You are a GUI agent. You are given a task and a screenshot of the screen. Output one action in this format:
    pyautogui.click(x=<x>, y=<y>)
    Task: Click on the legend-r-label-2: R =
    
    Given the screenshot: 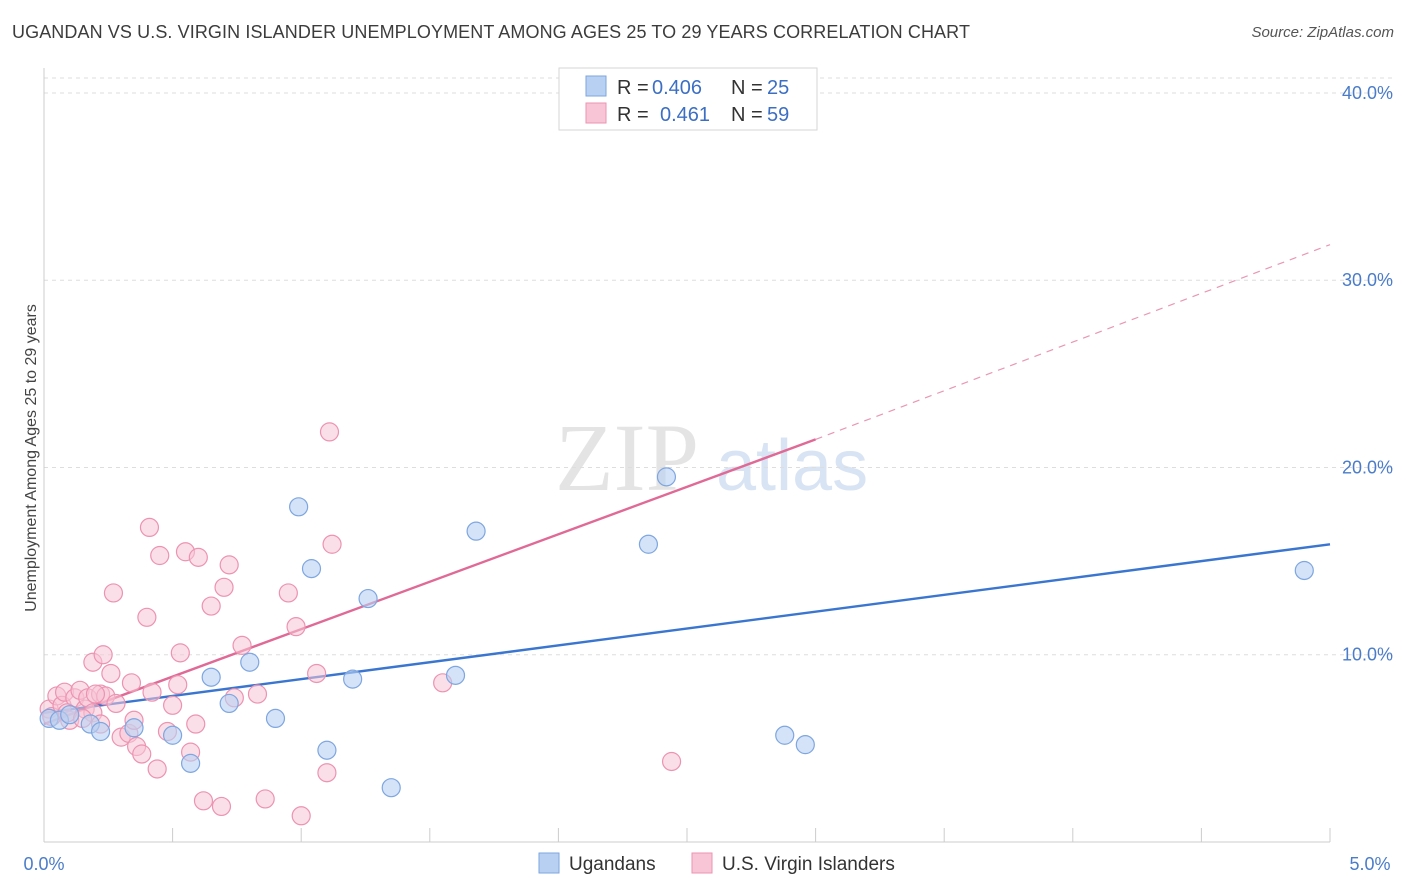 What is the action you would take?
    pyautogui.click(x=633, y=115)
    